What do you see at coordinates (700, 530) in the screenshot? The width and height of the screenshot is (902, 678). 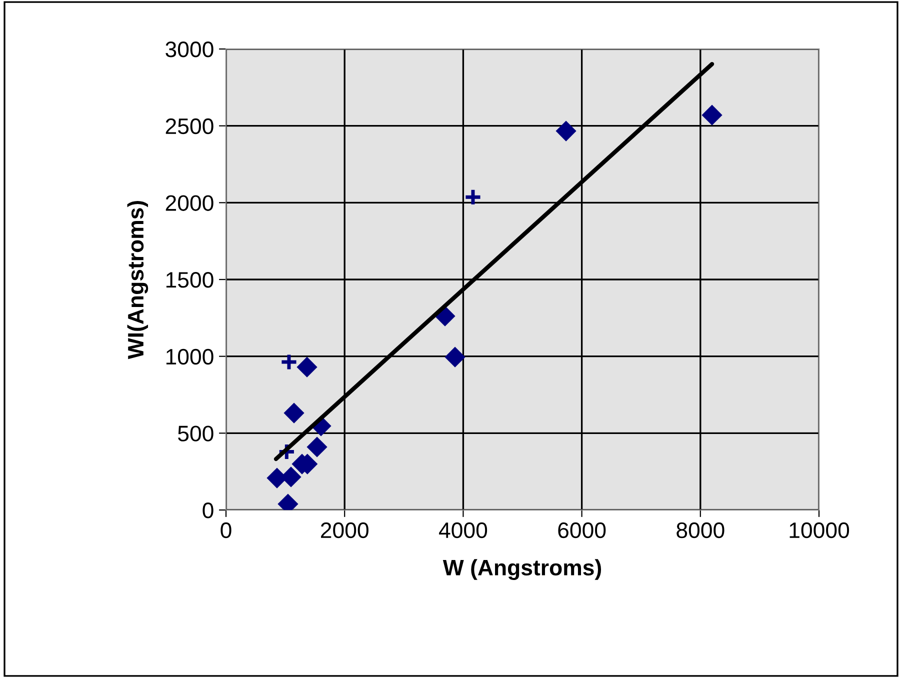 I see `x-tick-label: 8000` at bounding box center [700, 530].